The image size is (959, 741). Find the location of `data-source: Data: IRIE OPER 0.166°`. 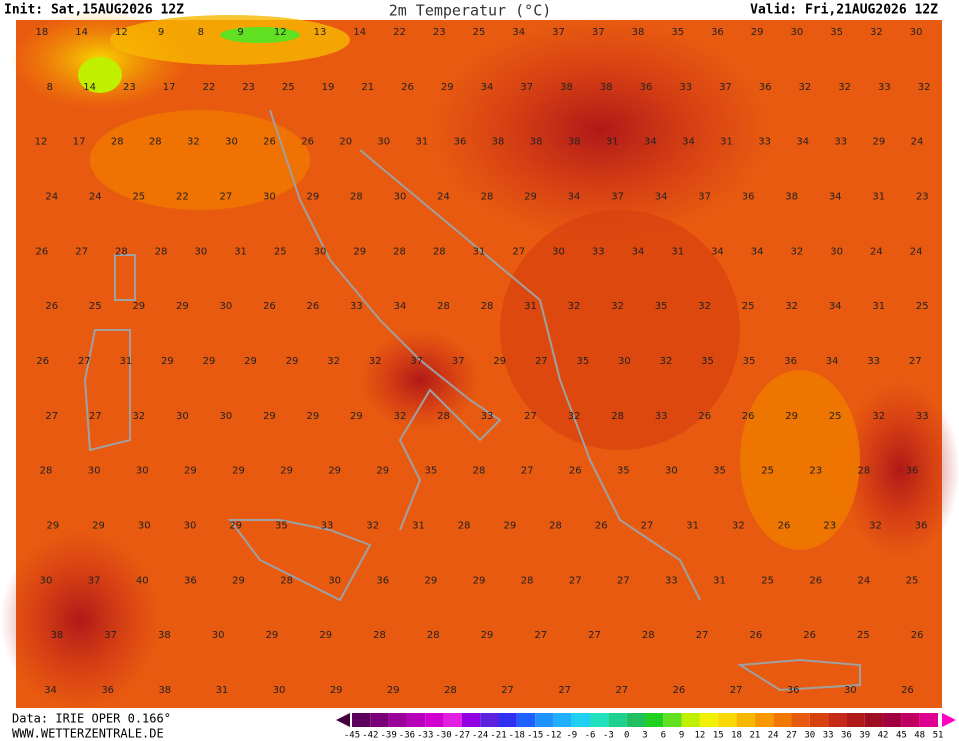

data-source: Data: IRIE OPER 0.166° is located at coordinates (91, 719).